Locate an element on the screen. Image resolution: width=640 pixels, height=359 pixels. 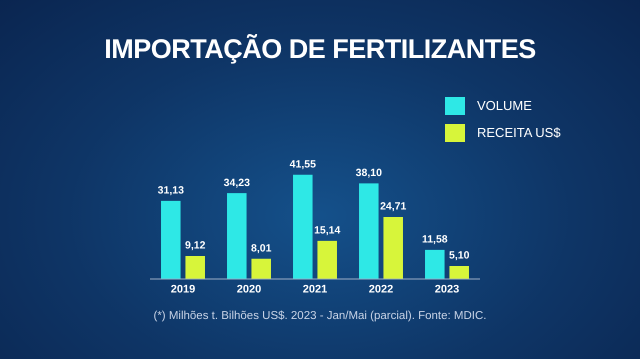
x-tick-label: 2023 is located at coordinates (447, 289).